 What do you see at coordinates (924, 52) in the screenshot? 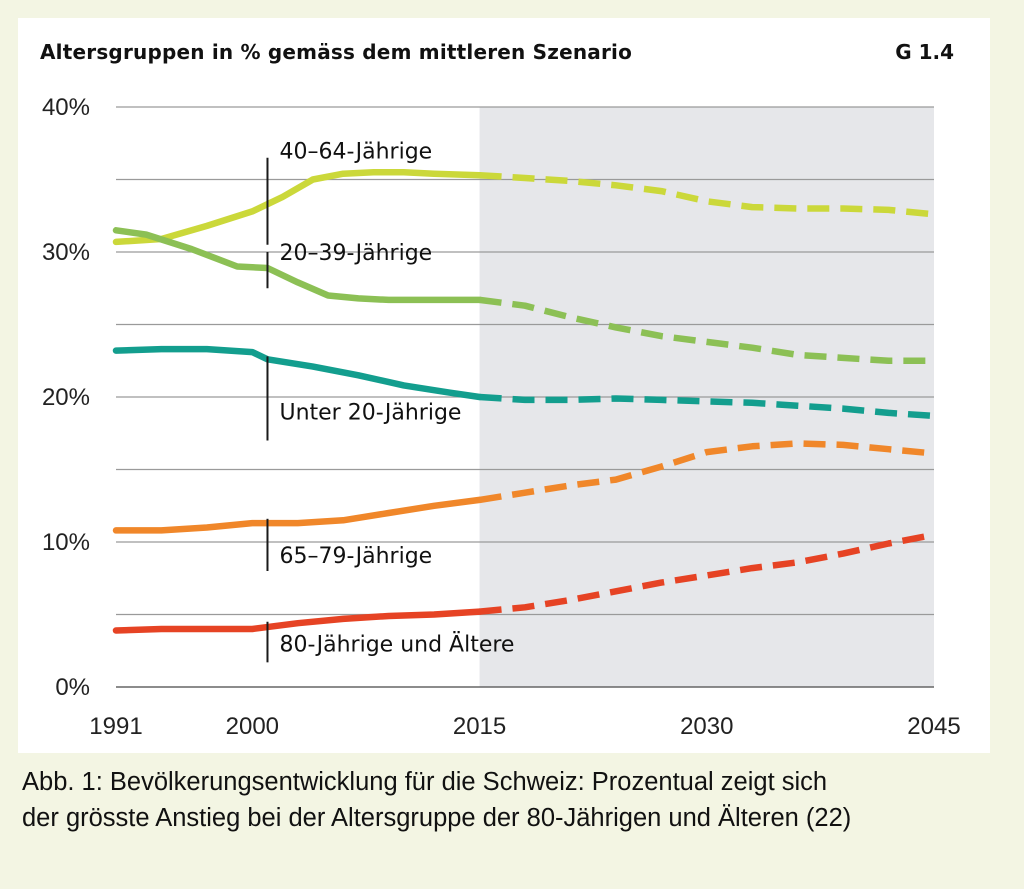
I see `figure-id: G 1.4` at bounding box center [924, 52].